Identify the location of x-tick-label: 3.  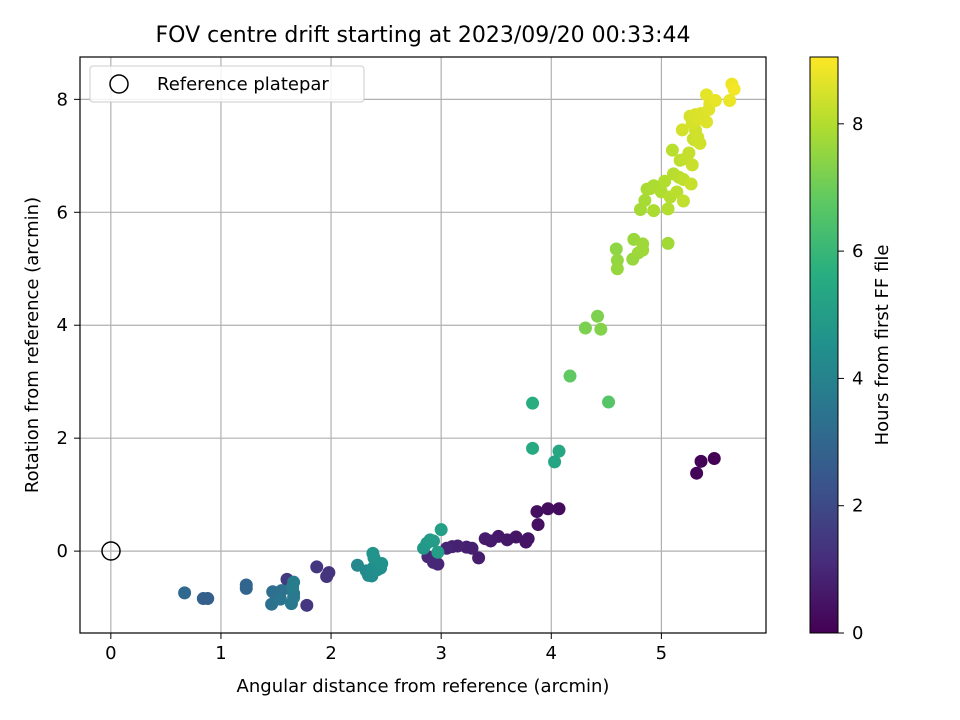
(440, 653).